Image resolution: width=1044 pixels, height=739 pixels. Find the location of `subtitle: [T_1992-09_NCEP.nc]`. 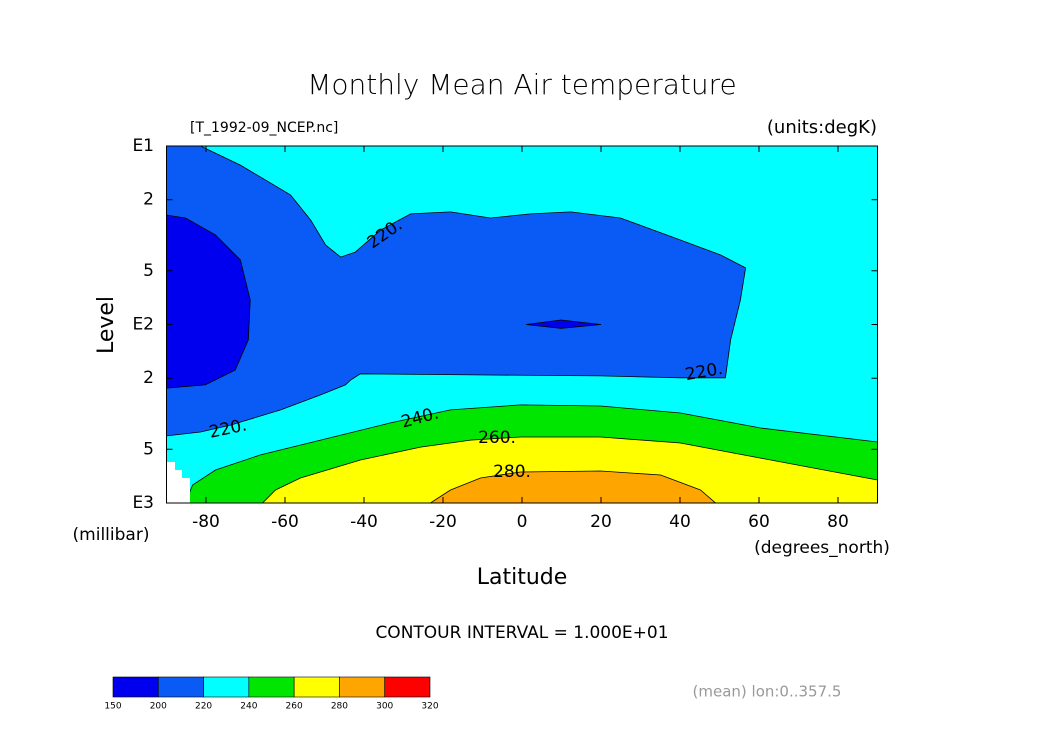

subtitle: [T_1992-09_NCEP.nc] is located at coordinates (264, 128).